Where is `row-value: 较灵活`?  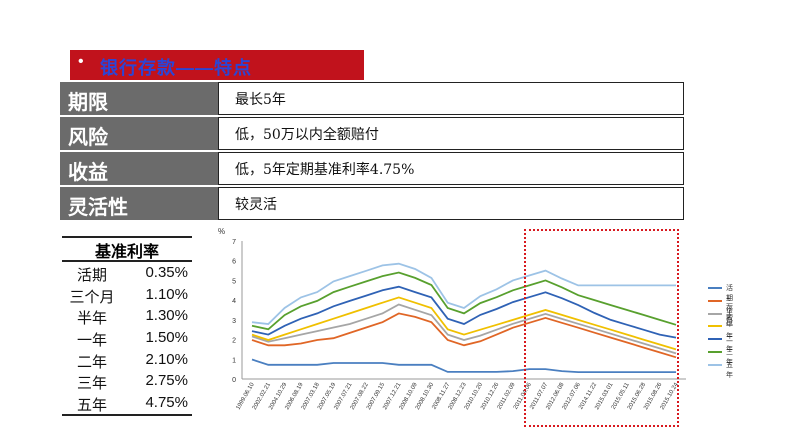 row-value: 较灵活 is located at coordinates (451, 203).